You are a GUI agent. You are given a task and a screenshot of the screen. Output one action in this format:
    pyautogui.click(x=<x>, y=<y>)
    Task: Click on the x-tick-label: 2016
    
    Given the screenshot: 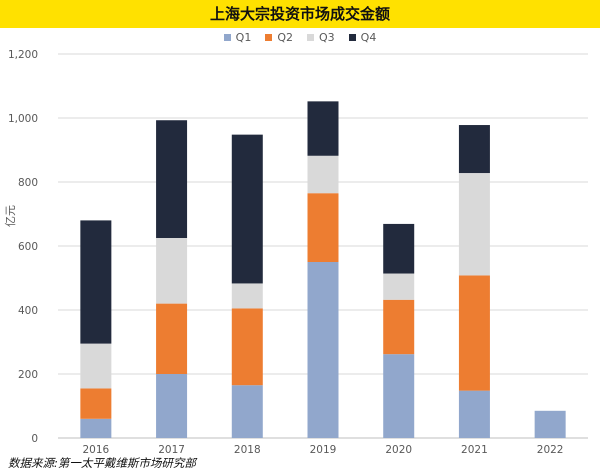 What is the action you would take?
    pyautogui.click(x=95, y=450)
    